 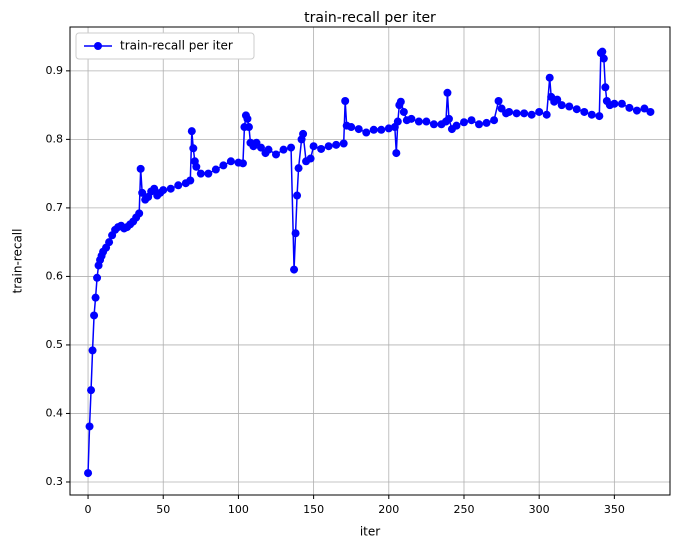 What do you see at coordinates (370, 532) in the screenshot?
I see `x-axis-label: iter` at bounding box center [370, 532].